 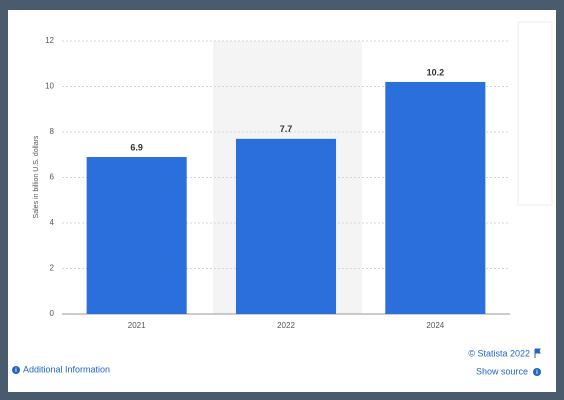 What do you see at coordinates (137, 325) in the screenshot?
I see `x-tick-label: 2021` at bounding box center [137, 325].